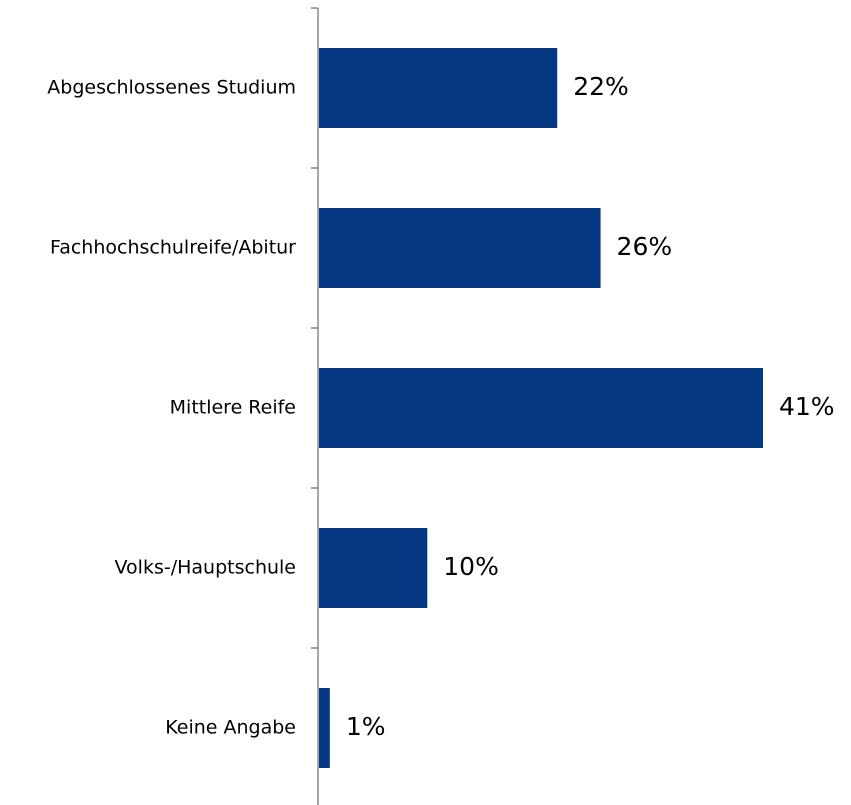 This screenshot has width=851, height=805. I want to click on category-label: Mittlere Reife, so click(233, 408).